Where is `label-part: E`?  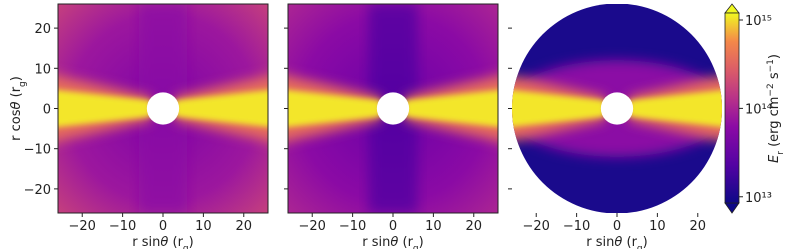
label-part: E is located at coordinates (774, 158).